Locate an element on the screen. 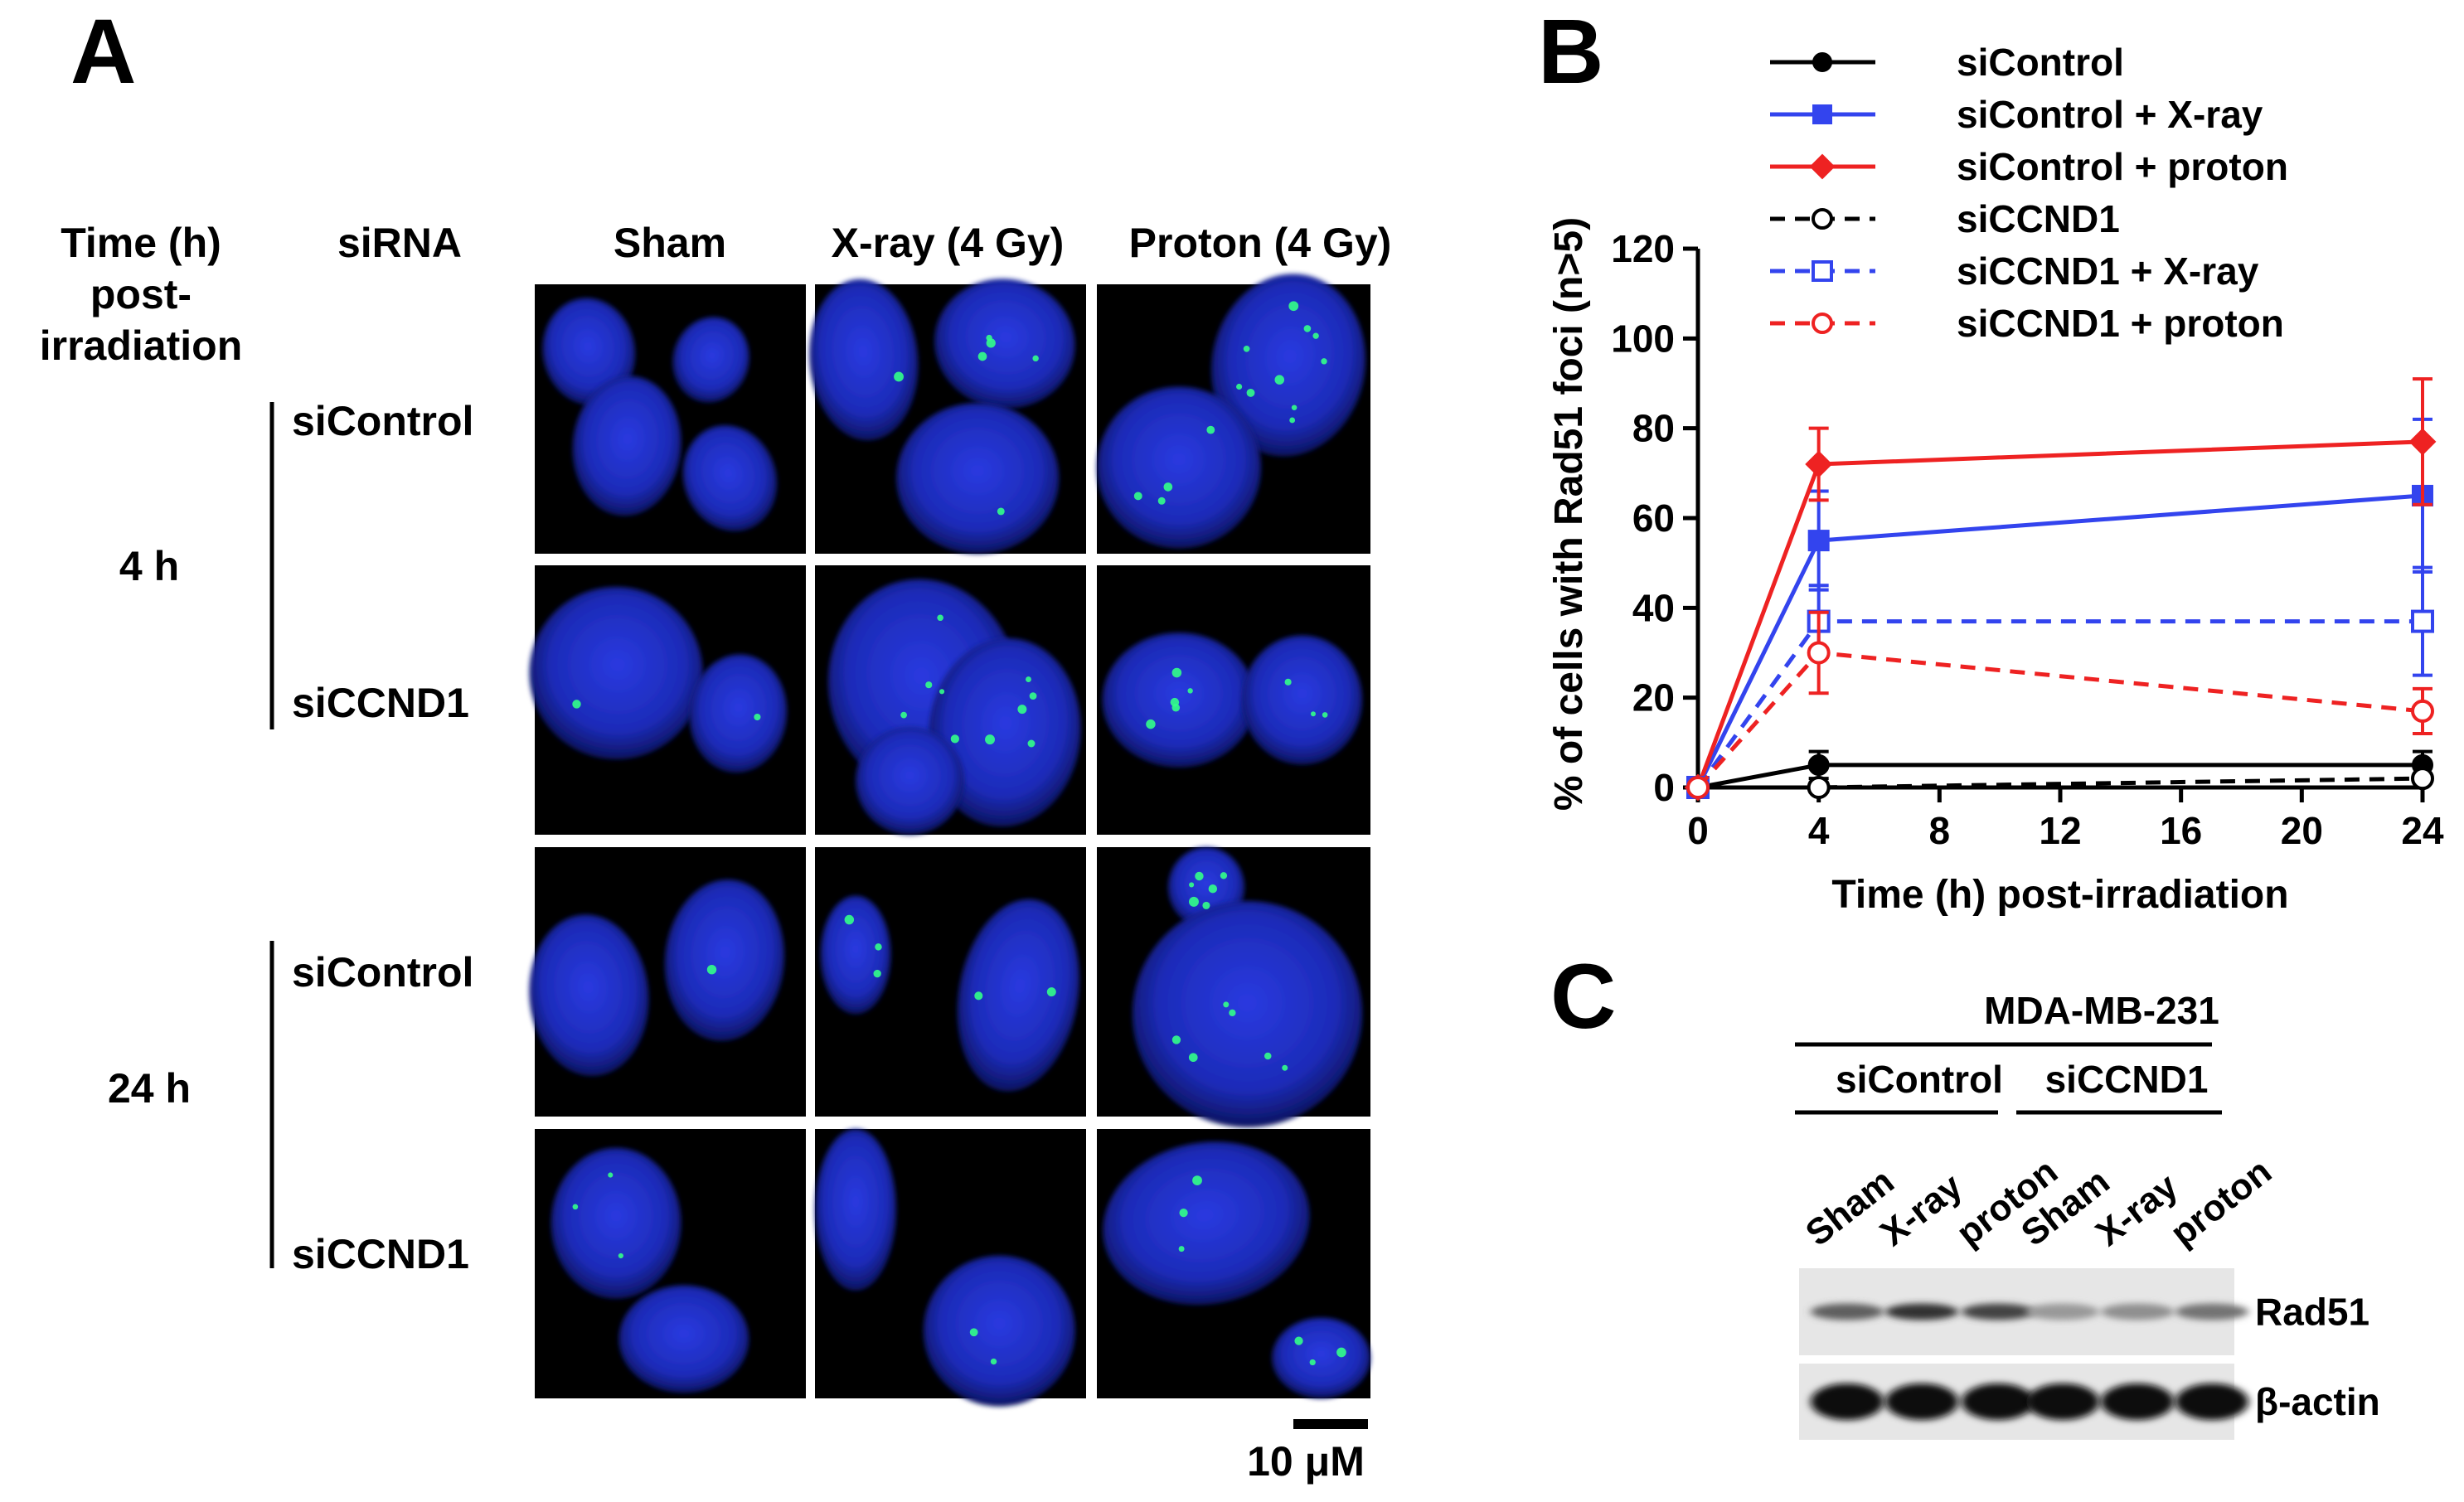  legend-label: siCCND1 + X-ray is located at coordinates (2108, 272).